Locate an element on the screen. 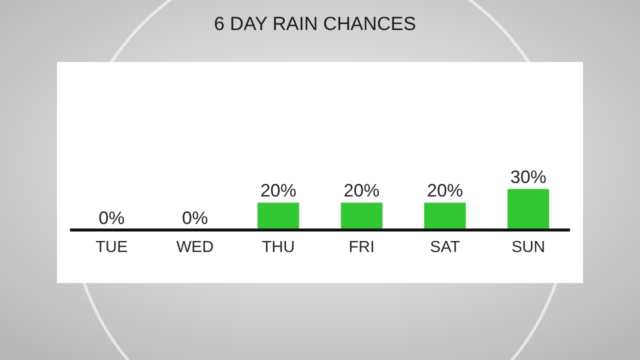  x-tick-label: TUE is located at coordinates (112, 247).